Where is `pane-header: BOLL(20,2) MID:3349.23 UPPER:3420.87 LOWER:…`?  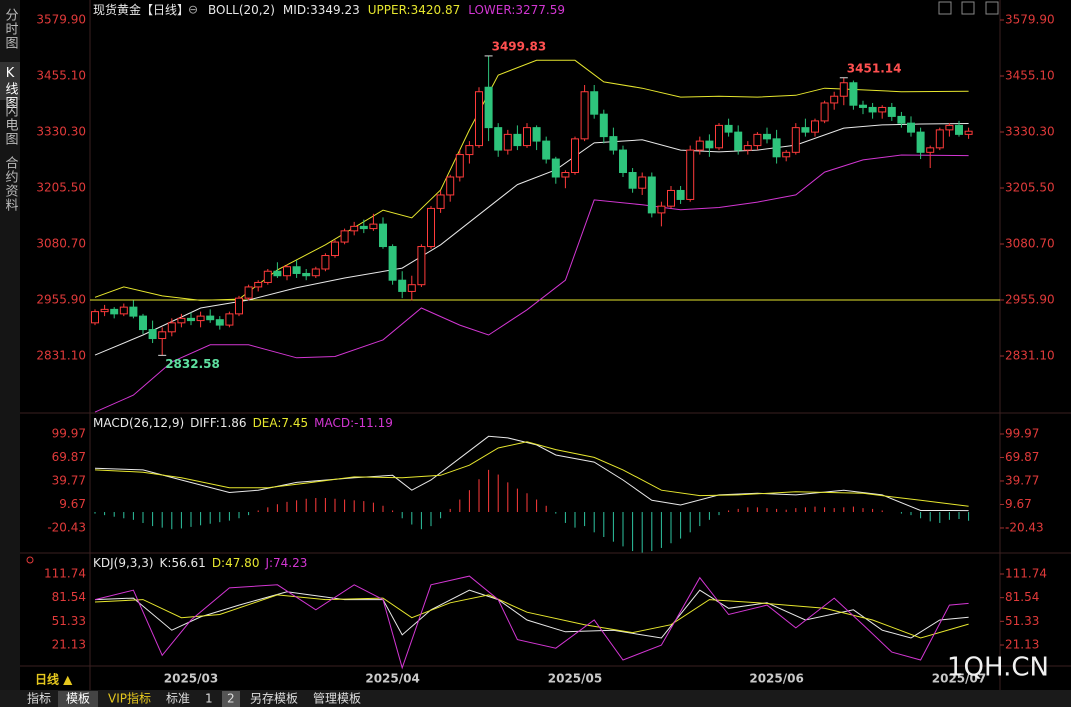
pane-header: BOLL(20,2) MID:3349.23 UPPER:3420.87 LOWER:… is located at coordinates (386, 10).